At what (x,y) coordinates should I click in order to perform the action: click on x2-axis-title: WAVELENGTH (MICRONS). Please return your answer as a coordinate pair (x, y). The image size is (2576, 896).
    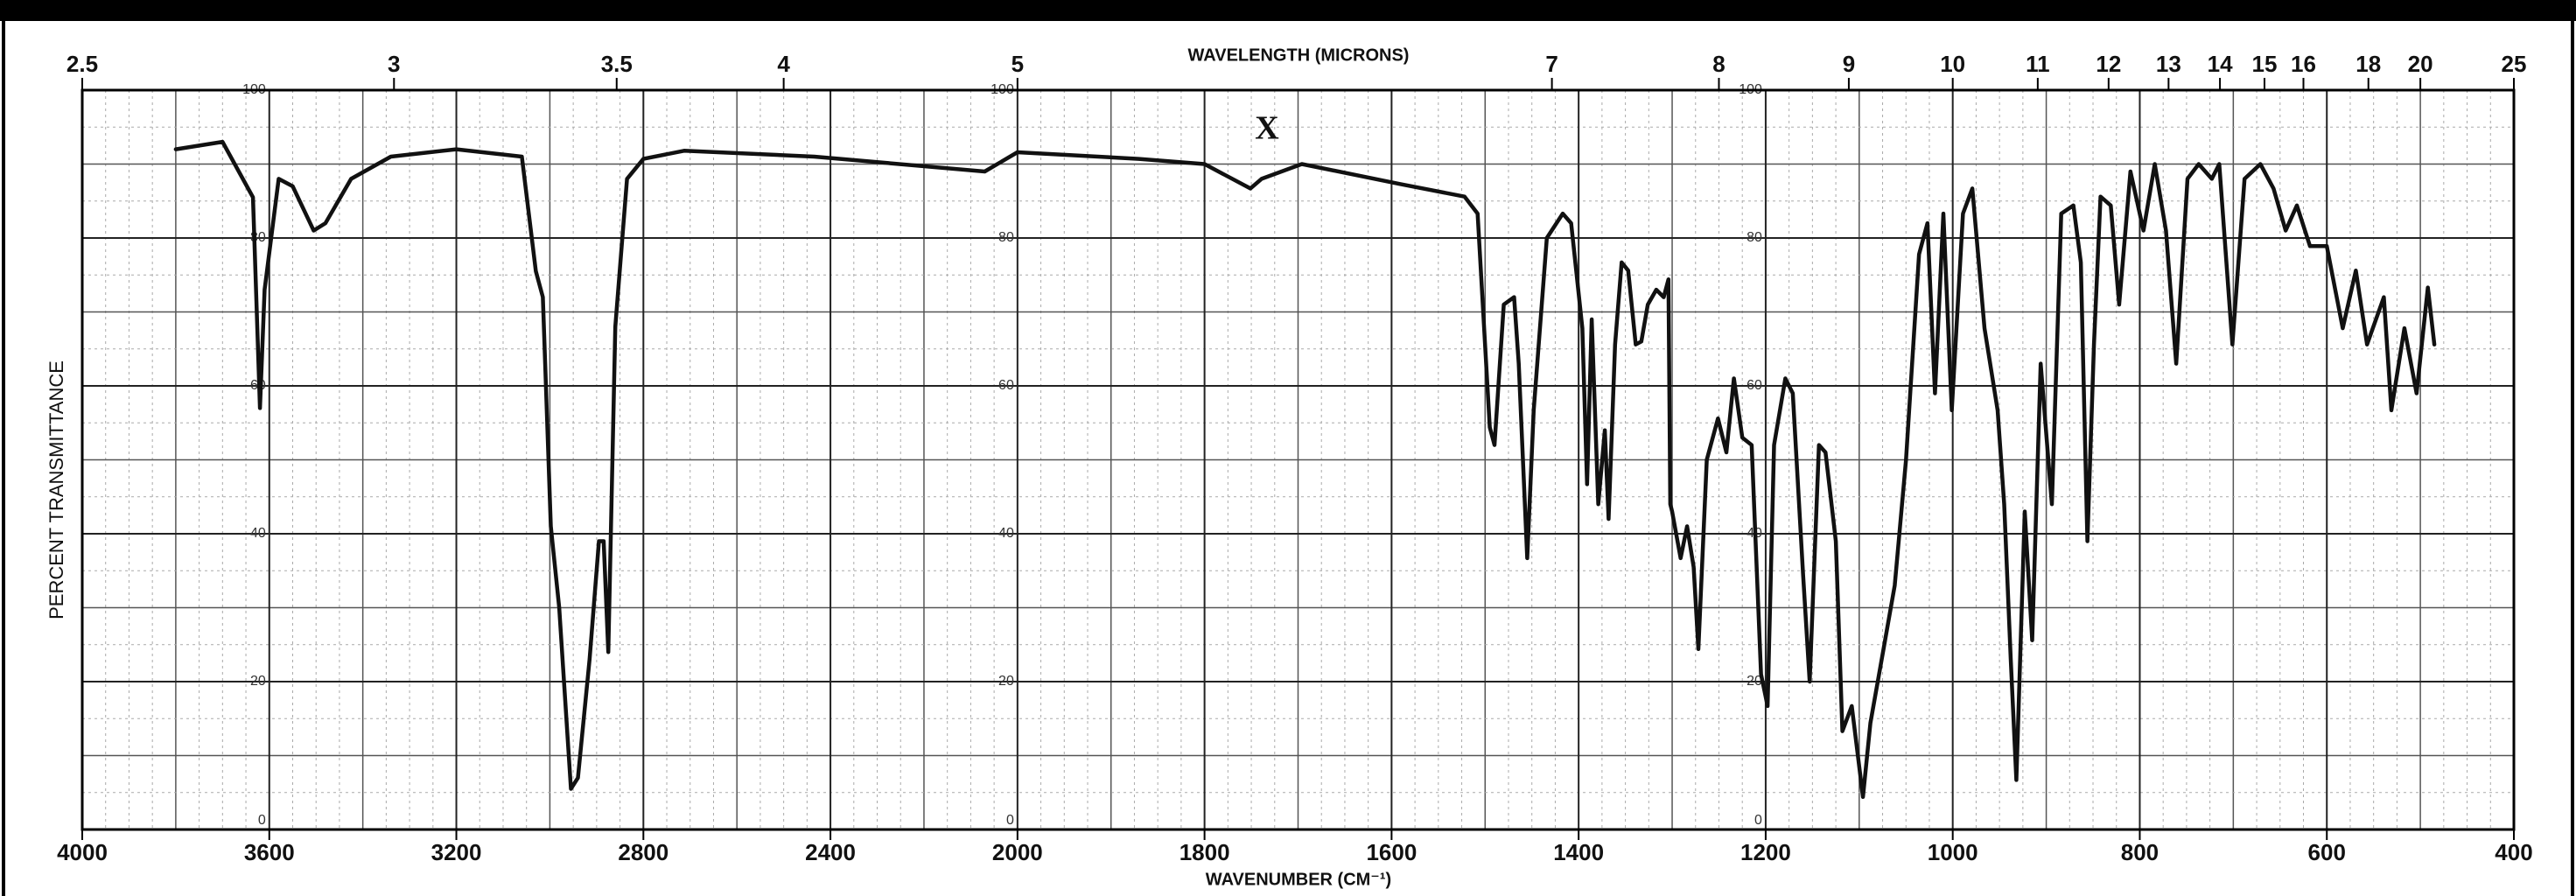
    Looking at the image, I should click on (1299, 55).